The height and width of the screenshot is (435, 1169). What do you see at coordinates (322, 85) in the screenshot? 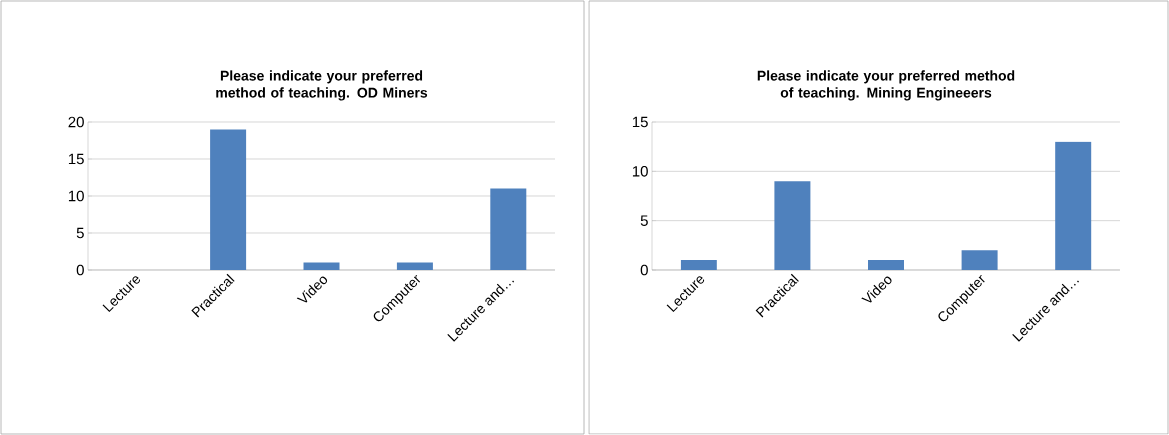
I see `chart-title: Please indicate your preferred method of teaching. OD Miners` at bounding box center [322, 85].